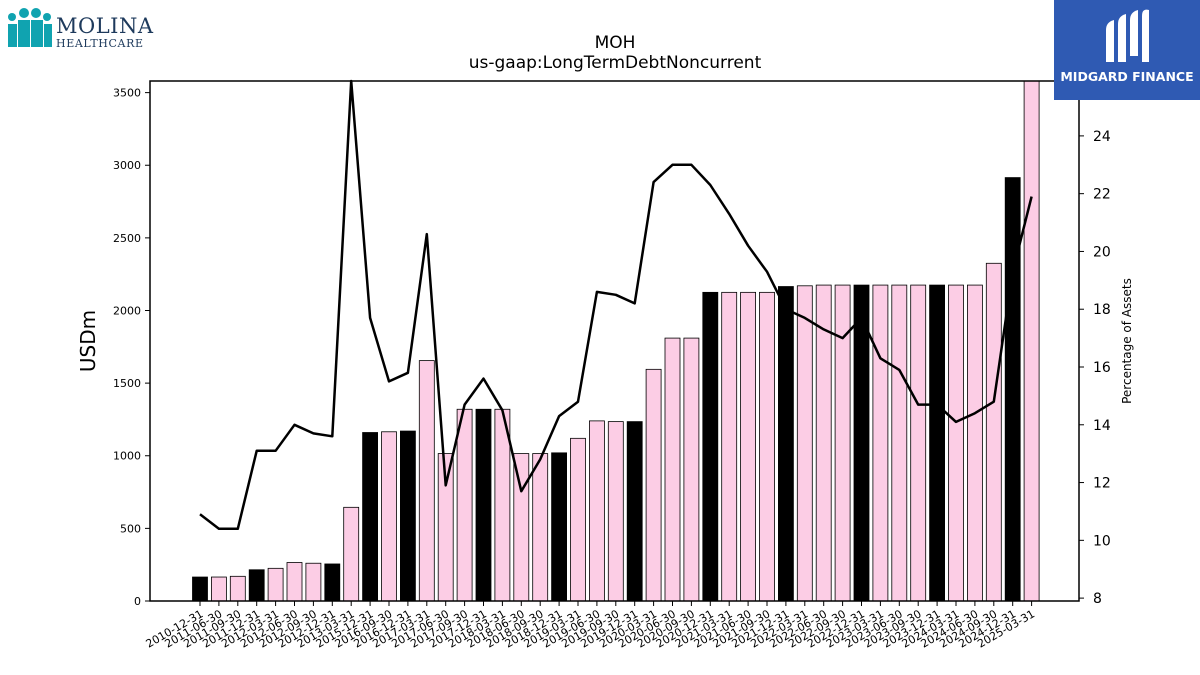 The width and height of the screenshot is (1200, 675). What do you see at coordinates (1127, 36) in the screenshot?
I see `midgard-m-icon` at bounding box center [1127, 36].